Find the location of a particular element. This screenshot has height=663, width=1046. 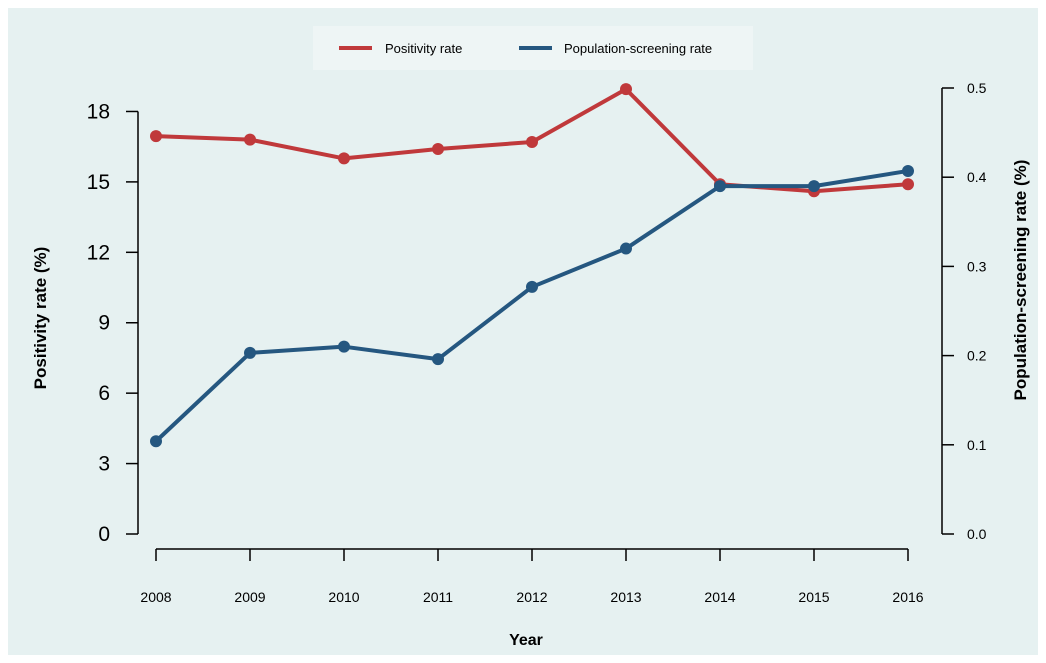

x-axis-tick-label: 2012 is located at coordinates (531, 597).